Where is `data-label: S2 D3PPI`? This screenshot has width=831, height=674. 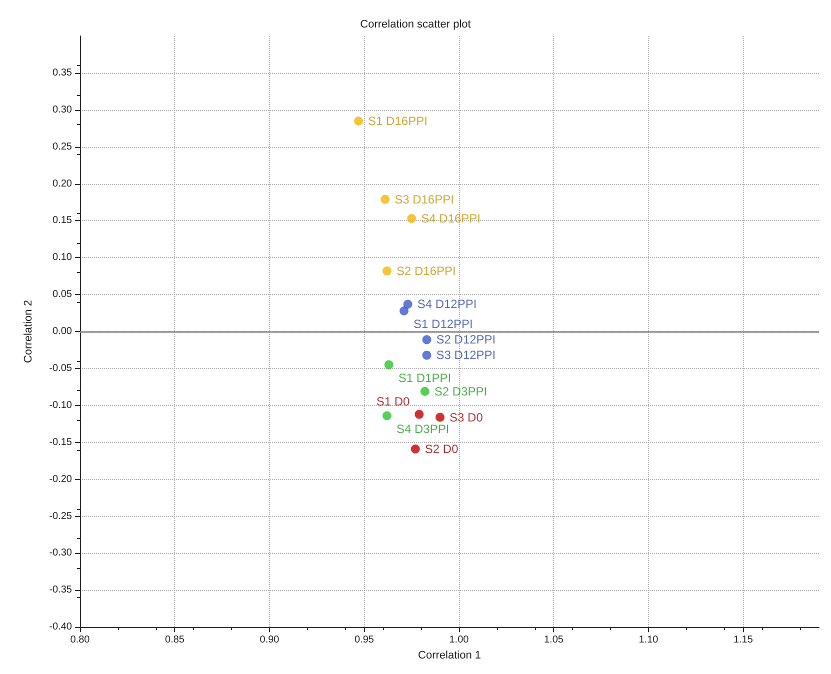 data-label: S2 D3PPI is located at coordinates (461, 391).